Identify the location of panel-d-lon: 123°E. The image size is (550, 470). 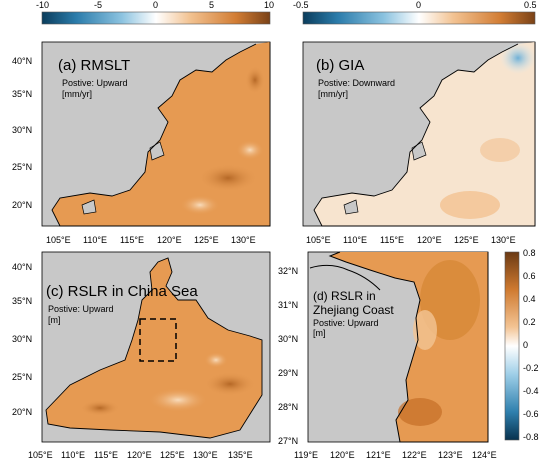
(450, 455).